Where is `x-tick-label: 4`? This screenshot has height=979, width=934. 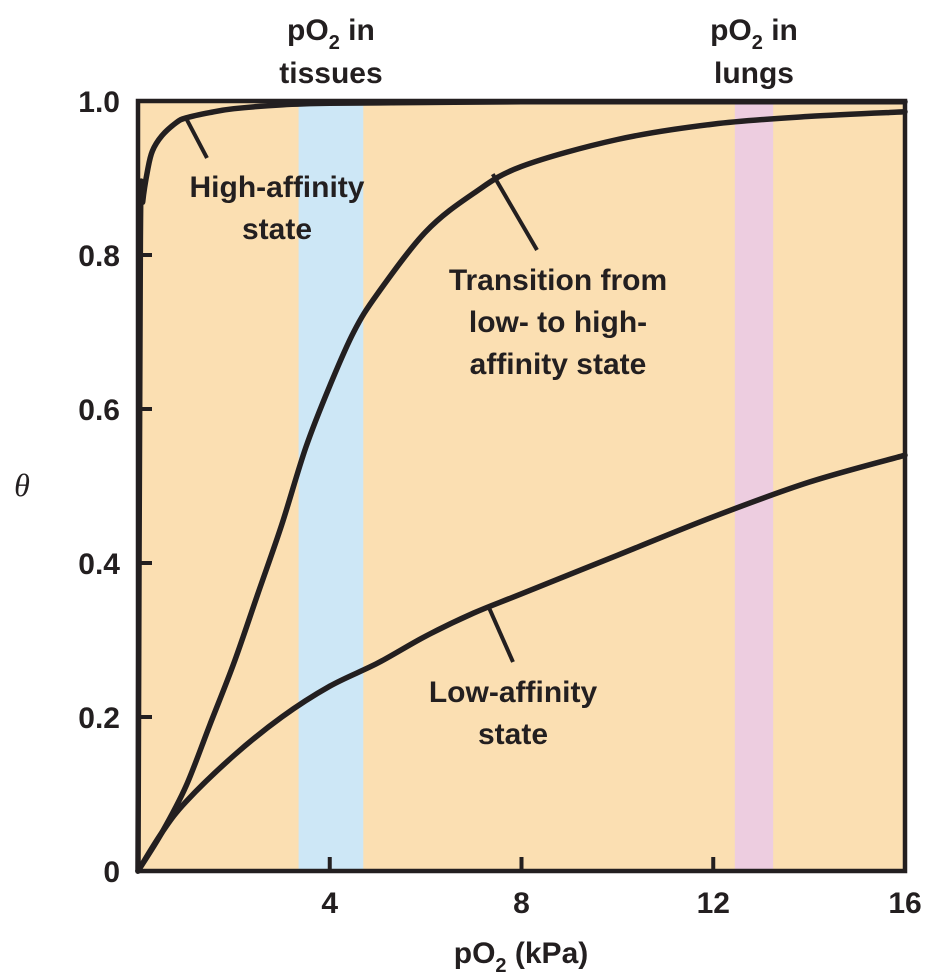 x-tick-label: 4 is located at coordinates (329, 903).